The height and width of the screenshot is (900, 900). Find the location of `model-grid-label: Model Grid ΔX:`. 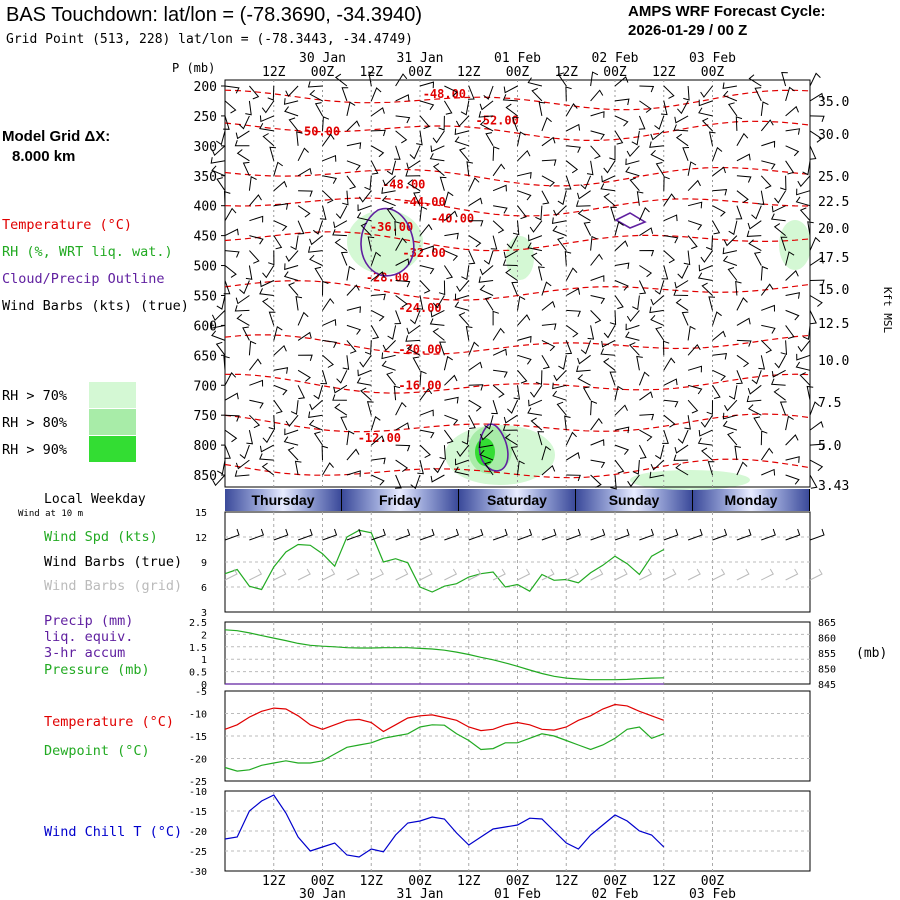

model-grid-label: Model Grid ΔX: is located at coordinates (56, 136).